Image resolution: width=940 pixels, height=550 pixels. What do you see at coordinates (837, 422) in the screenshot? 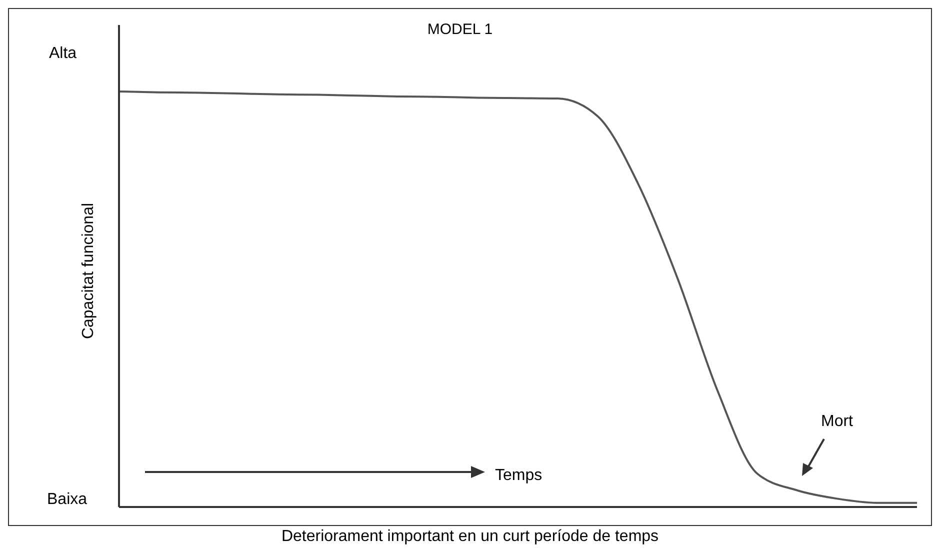
I see `annotation: Mort` at bounding box center [837, 422].